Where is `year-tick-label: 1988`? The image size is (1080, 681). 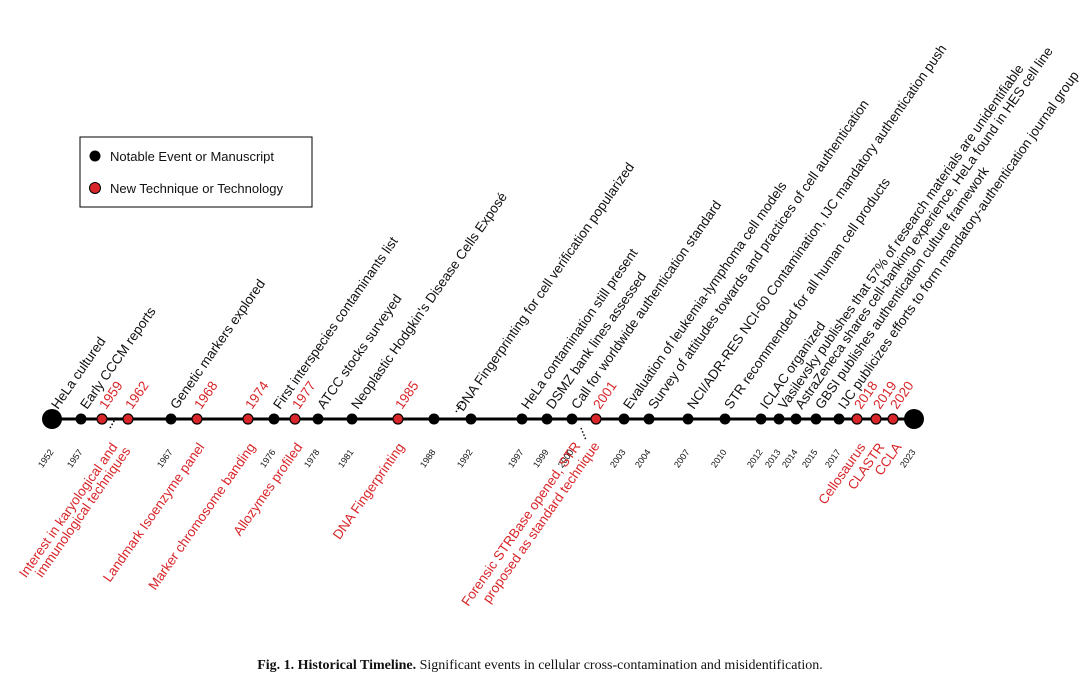
year-tick-label: 1988 is located at coordinates (428, 458).